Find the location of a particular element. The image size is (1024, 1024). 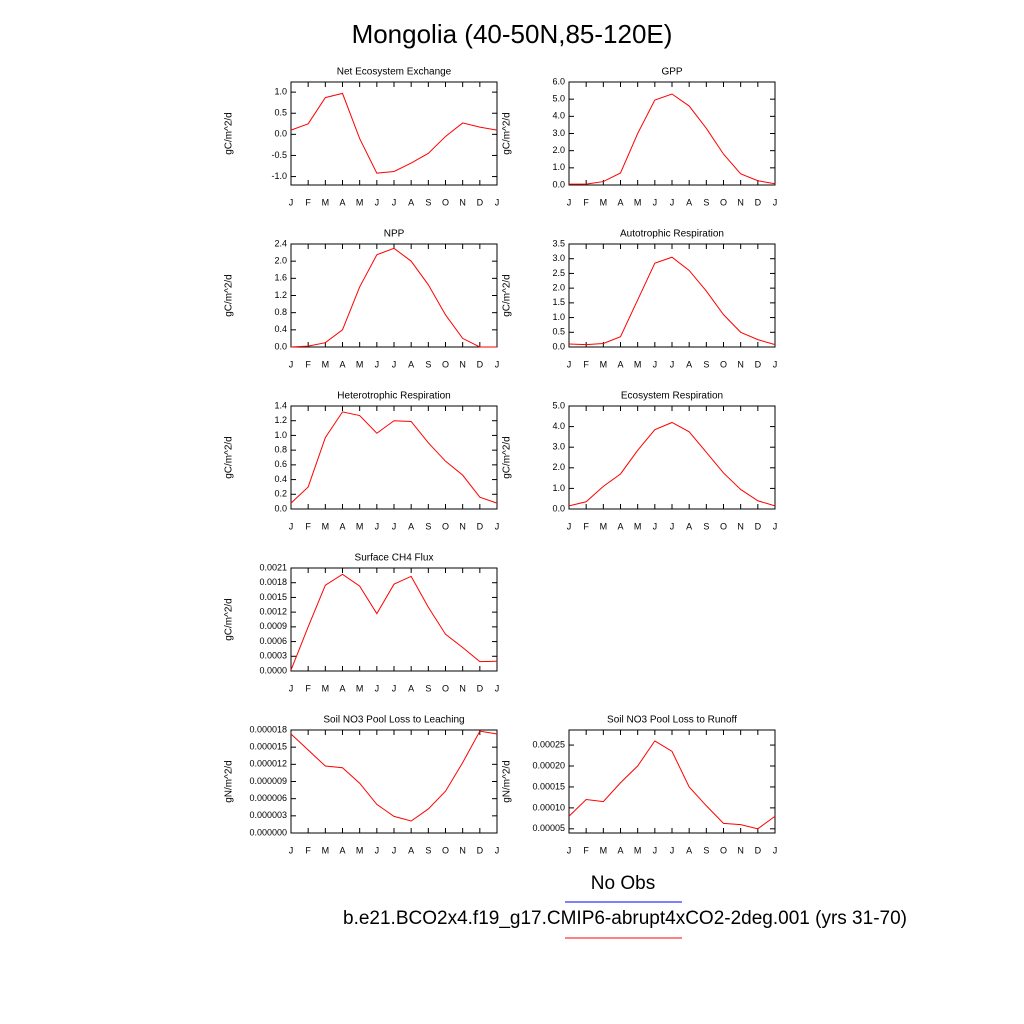

y-tick-label: 0.0018 is located at coordinates (273, 582).